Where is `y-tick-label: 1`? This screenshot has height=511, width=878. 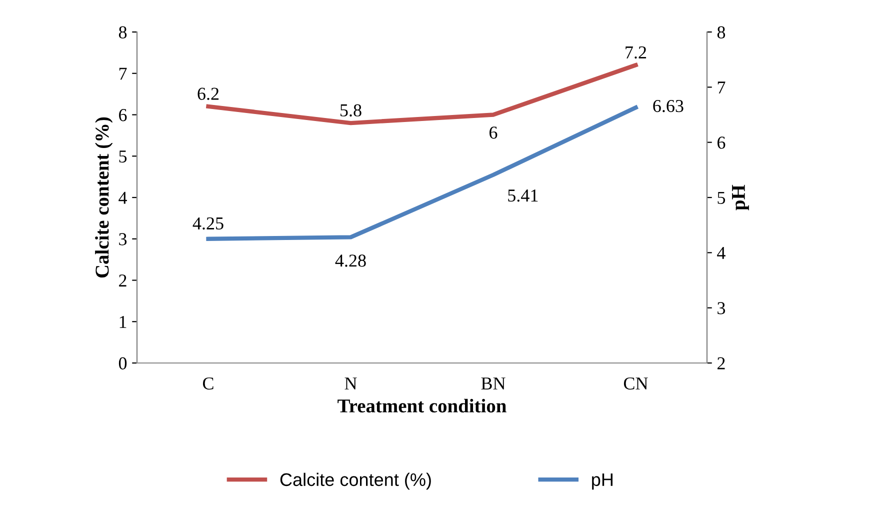 y-tick-label: 1 is located at coordinates (123, 322).